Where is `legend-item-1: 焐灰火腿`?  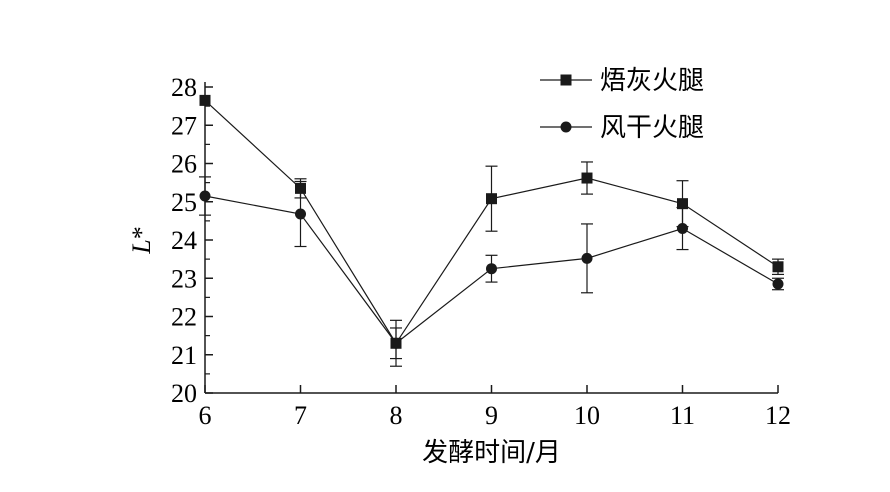
legend-item-1: 焐灰火腿 is located at coordinates (622, 81).